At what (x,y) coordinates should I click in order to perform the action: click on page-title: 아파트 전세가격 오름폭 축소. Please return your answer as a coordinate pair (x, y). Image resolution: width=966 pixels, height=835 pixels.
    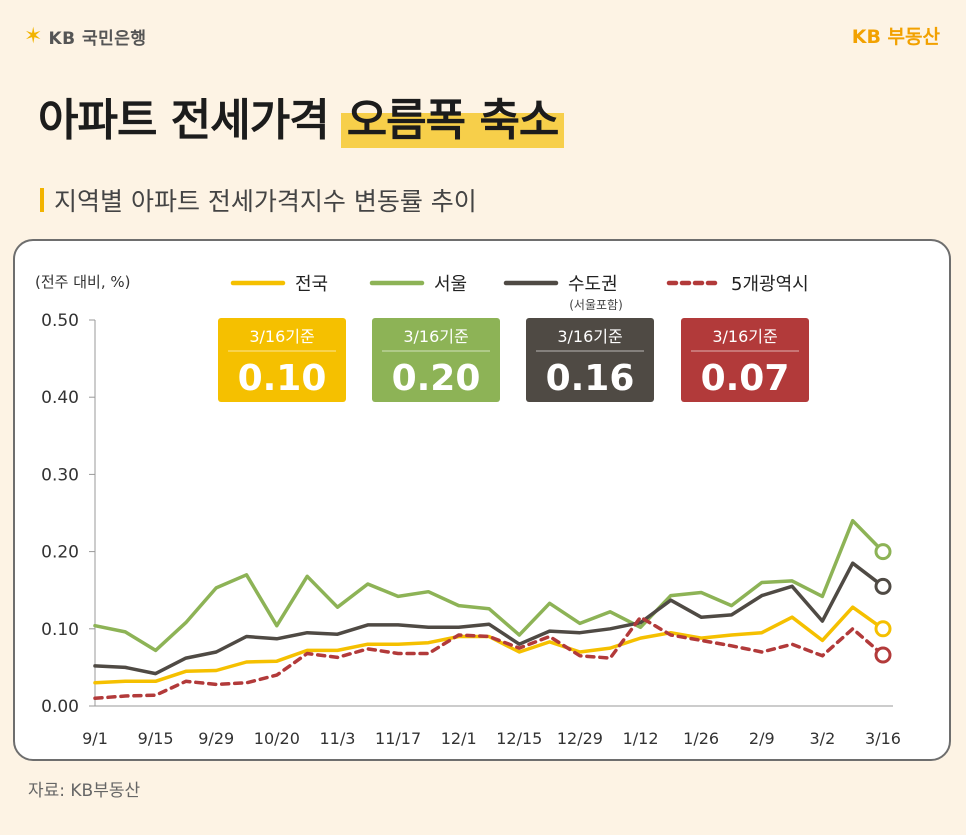
    Looking at the image, I should click on (301, 116).